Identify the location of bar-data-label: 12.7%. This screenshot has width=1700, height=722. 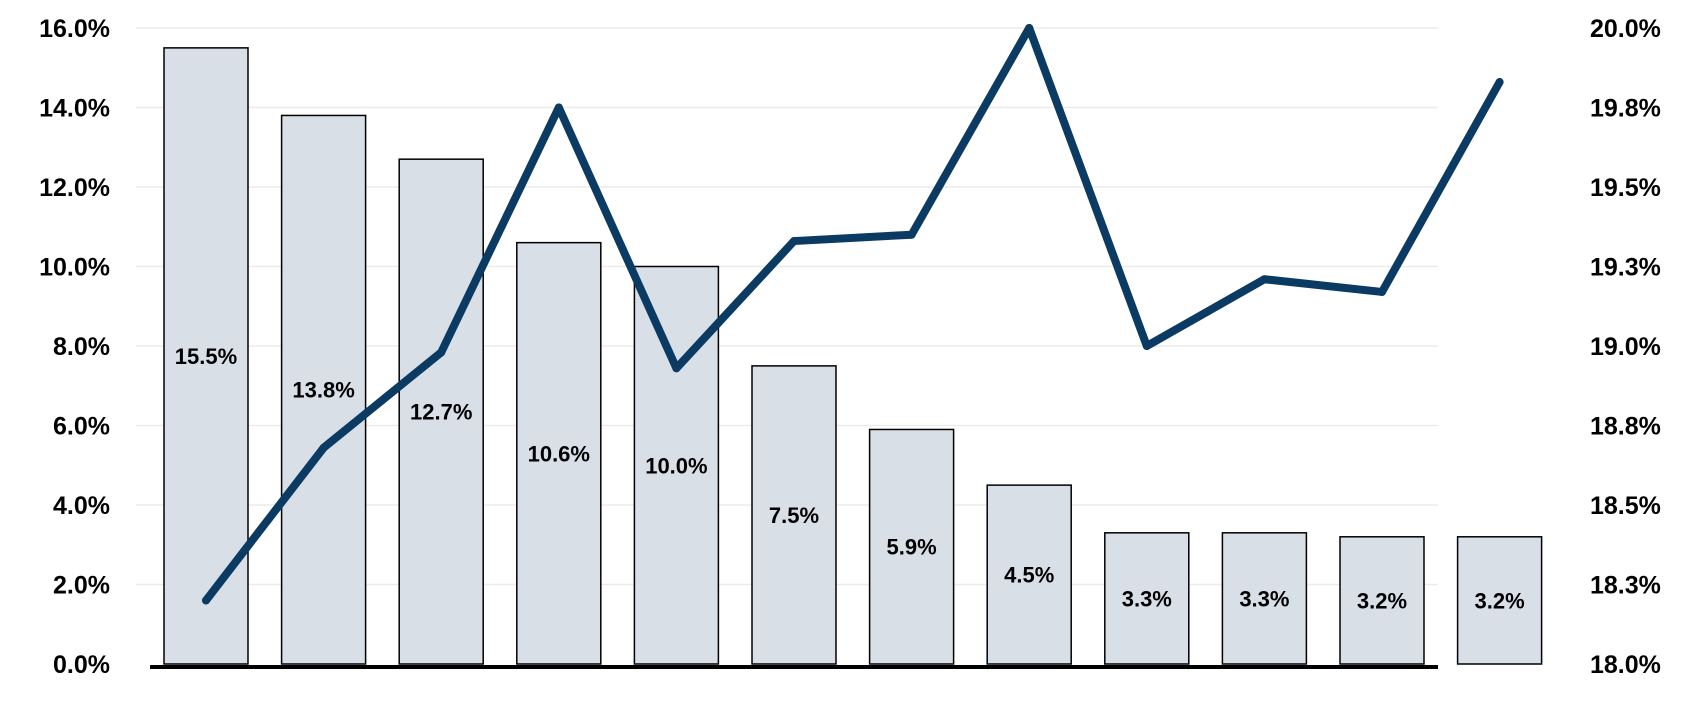
(441, 412).